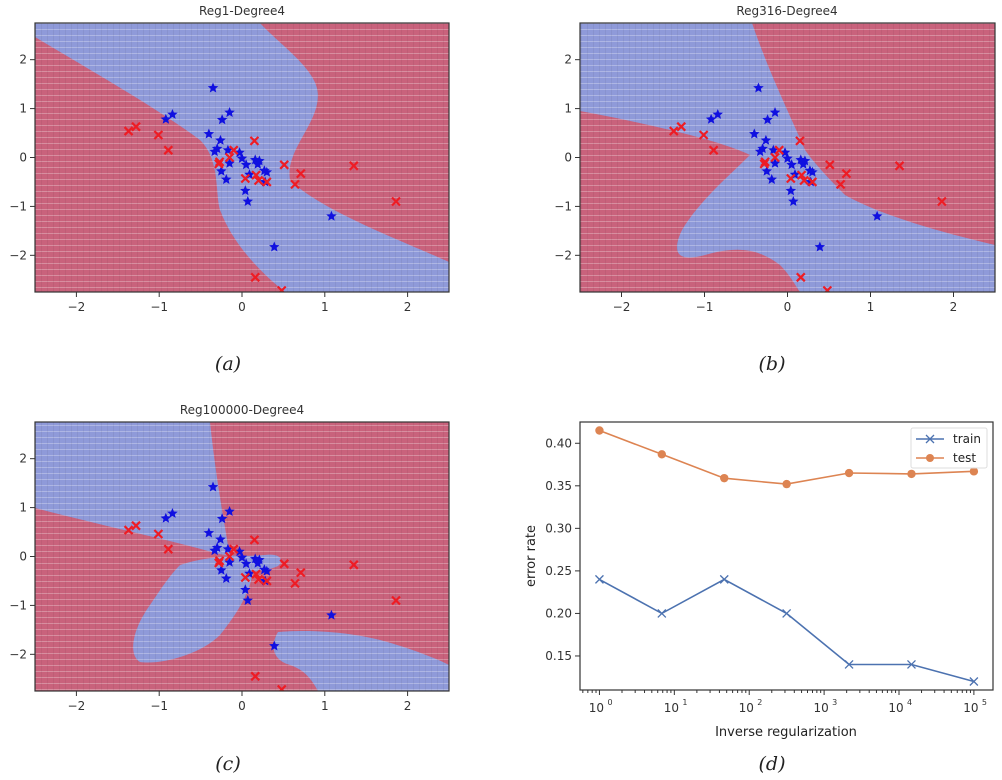 This screenshot has width=1002, height=780. What do you see at coordinates (772, 364) in the screenshot?
I see `caption-b: (b)` at bounding box center [772, 364].